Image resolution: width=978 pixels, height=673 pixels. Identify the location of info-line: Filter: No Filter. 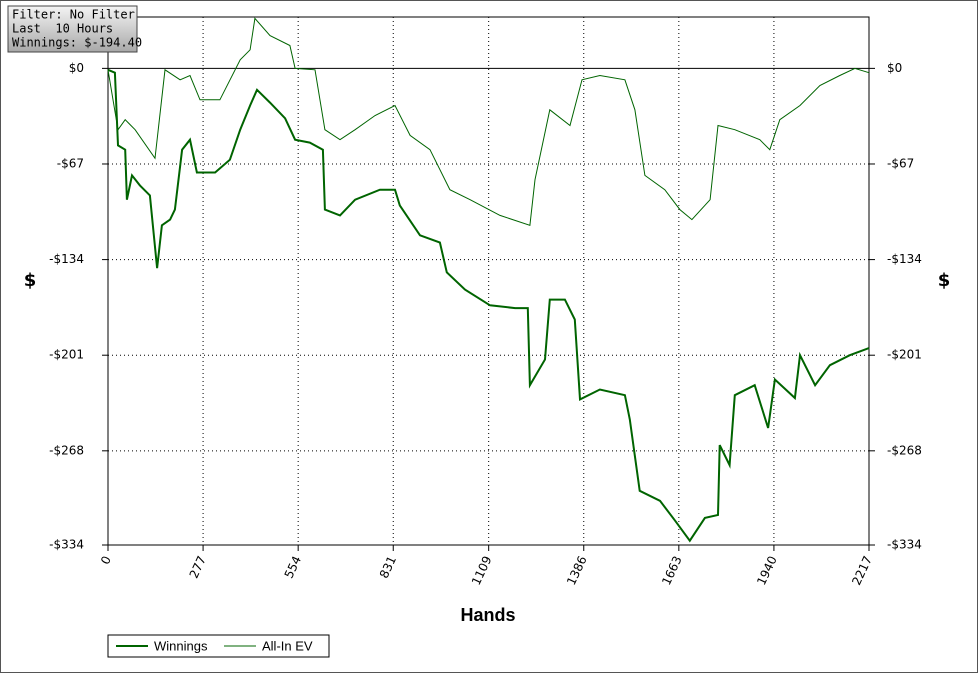
(73, 15).